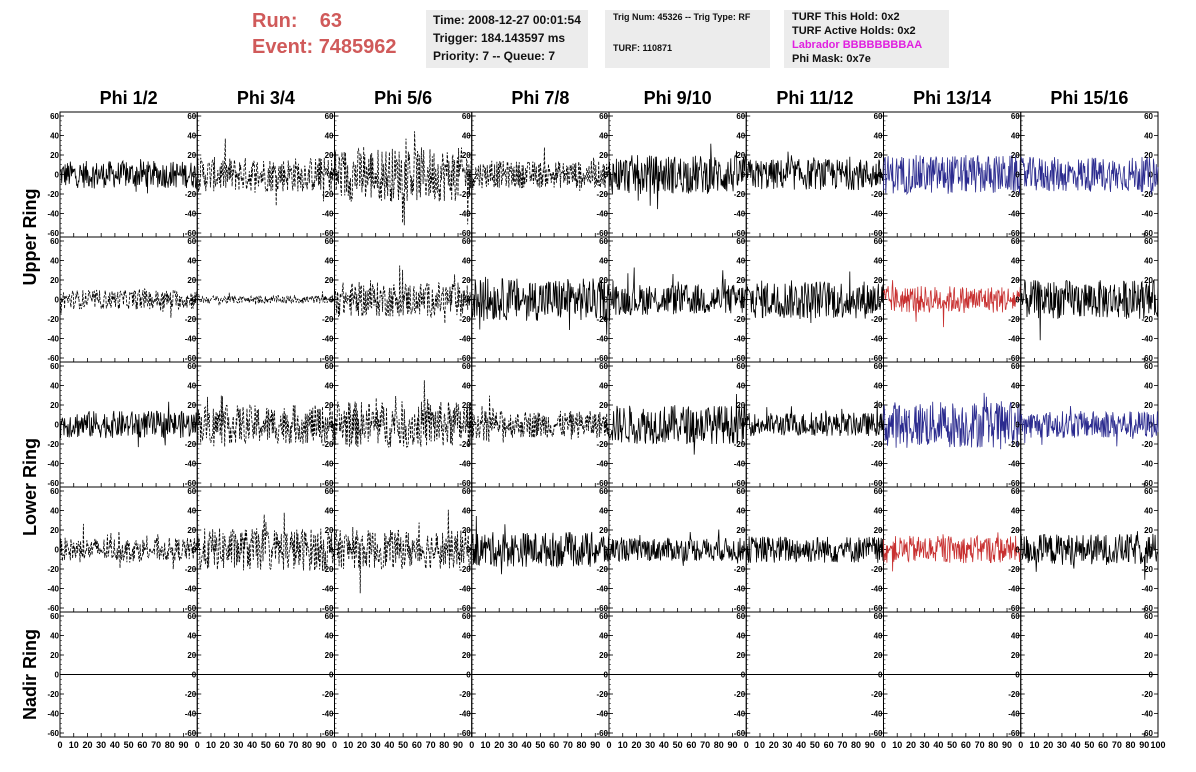  I want to click on y-tick-label-right: 60, so click(1148, 491).